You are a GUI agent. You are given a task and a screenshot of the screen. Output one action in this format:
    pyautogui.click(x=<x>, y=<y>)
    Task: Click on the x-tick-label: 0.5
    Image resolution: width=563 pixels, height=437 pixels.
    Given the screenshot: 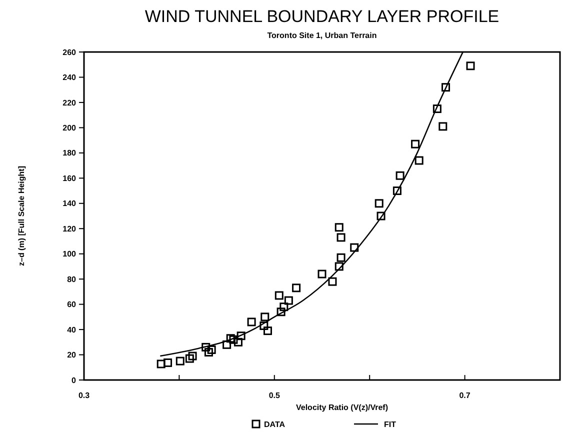 What is the action you would take?
    pyautogui.click(x=274, y=395)
    